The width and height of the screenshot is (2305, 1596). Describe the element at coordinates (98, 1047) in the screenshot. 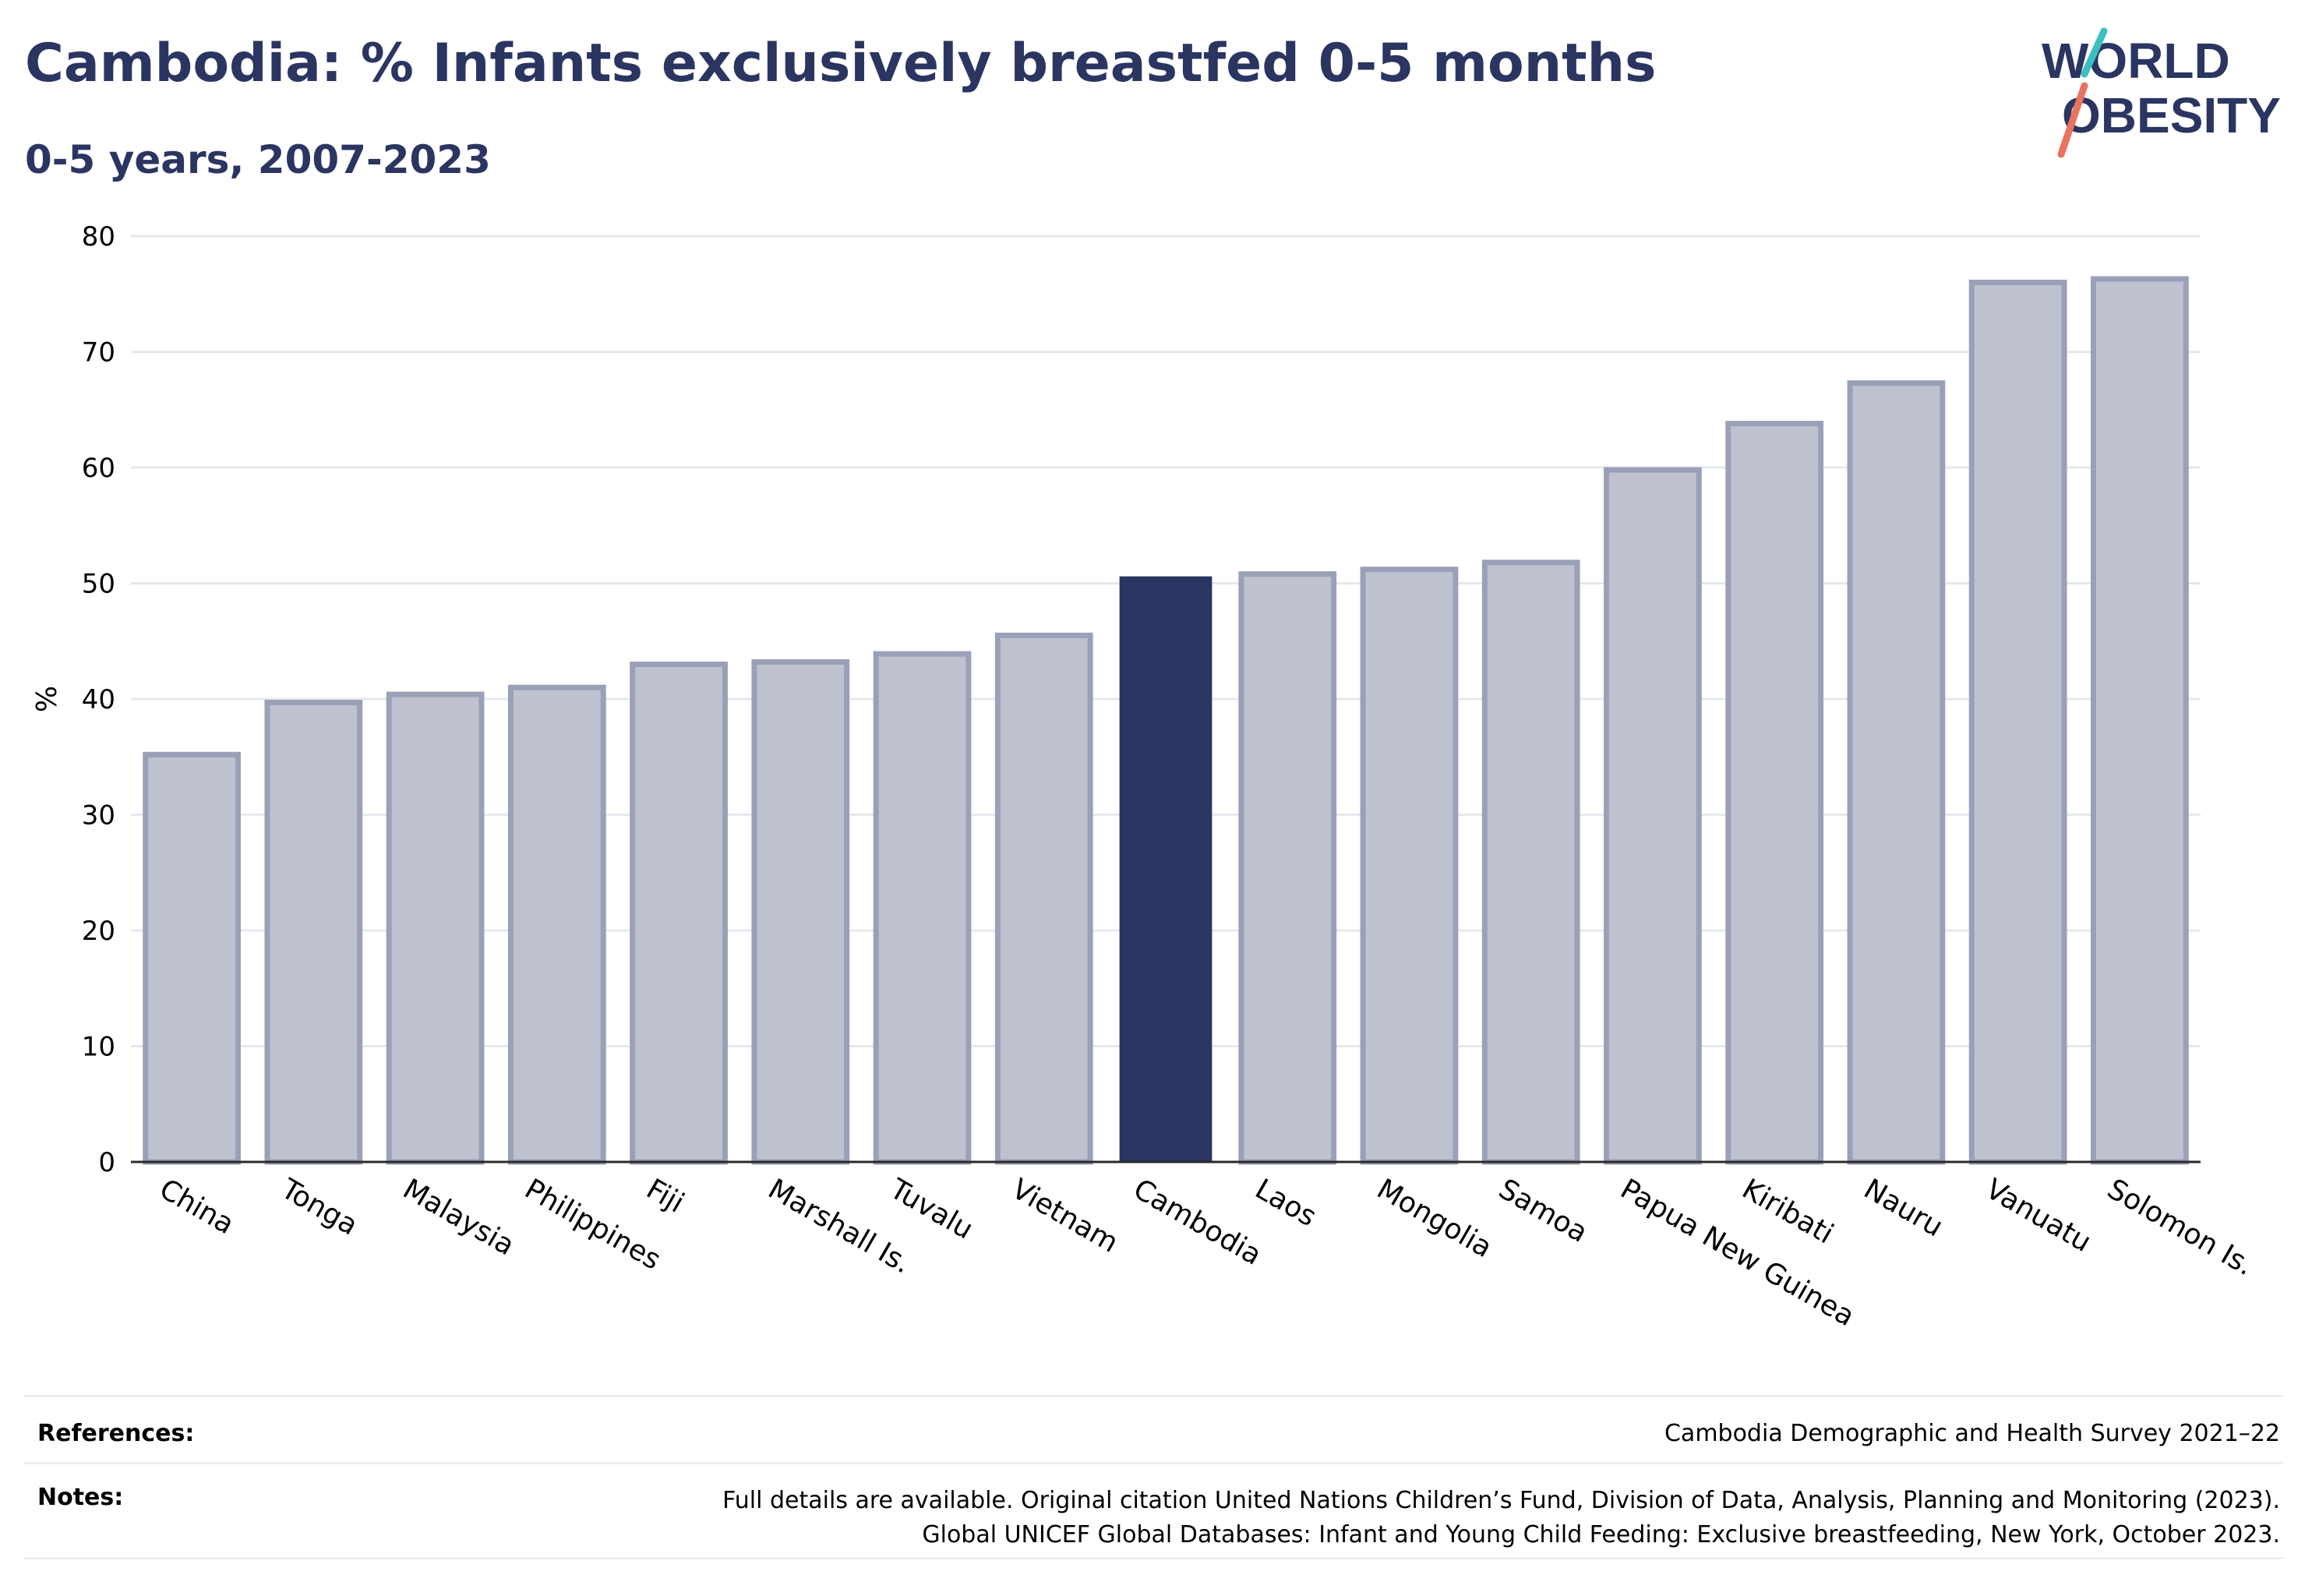

I see `y-tick-label: 10` at that location.